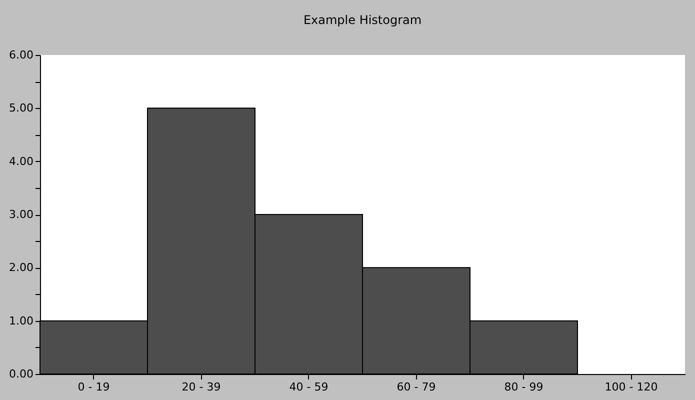 The image size is (695, 400). I want to click on y-tick-label: 4.00, so click(21, 161).